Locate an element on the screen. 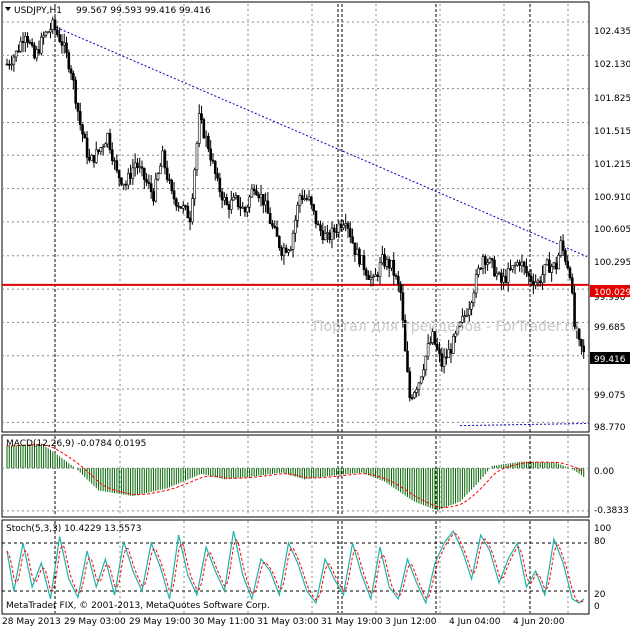 Image resolution: width=630 pixels, height=630 pixels. time-tick: 4 Jun 20:00 is located at coordinates (539, 622).